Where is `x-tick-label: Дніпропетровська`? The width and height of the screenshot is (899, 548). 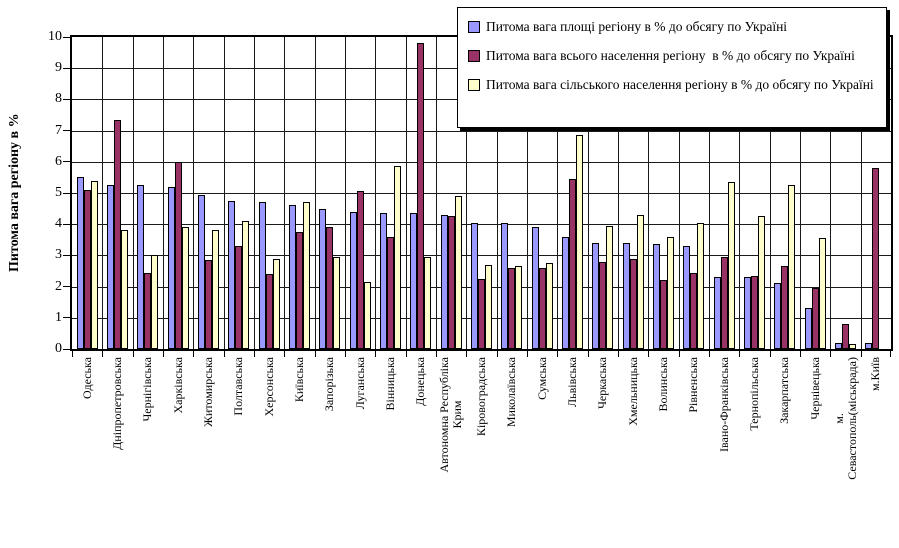 x-tick-label: Дніпропетровська is located at coordinates (117, 403).